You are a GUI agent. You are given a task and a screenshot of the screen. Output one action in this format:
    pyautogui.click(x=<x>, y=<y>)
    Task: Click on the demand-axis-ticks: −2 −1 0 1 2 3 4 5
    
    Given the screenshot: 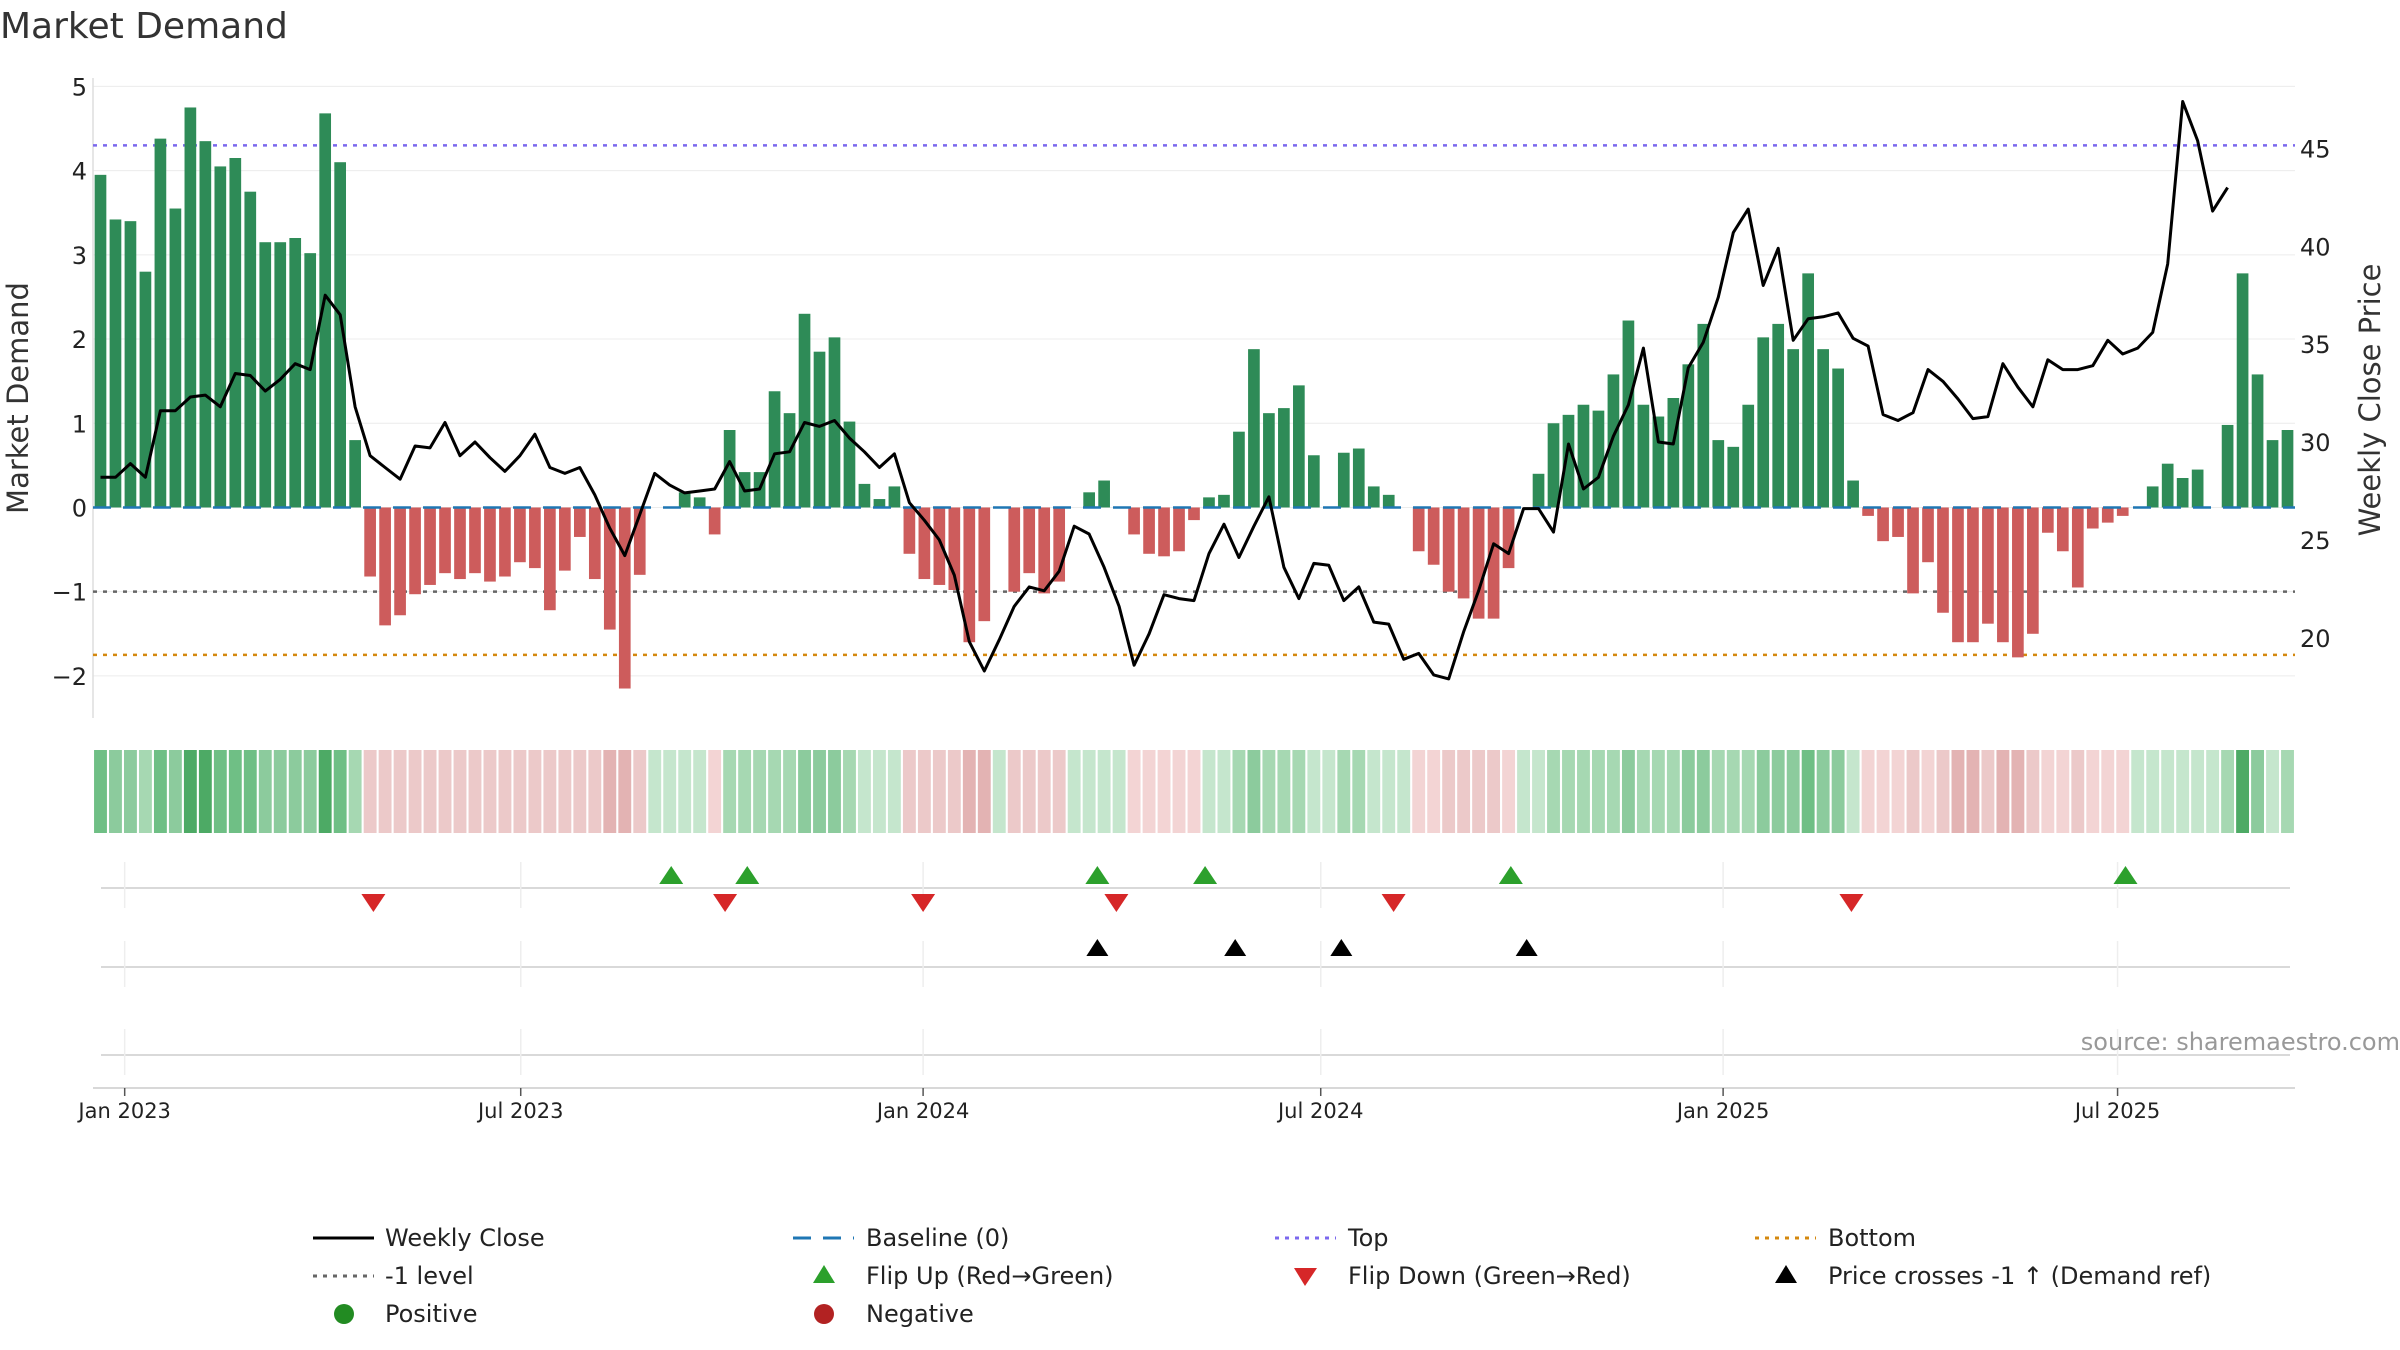 What is the action you would take?
    pyautogui.click(x=69, y=381)
    